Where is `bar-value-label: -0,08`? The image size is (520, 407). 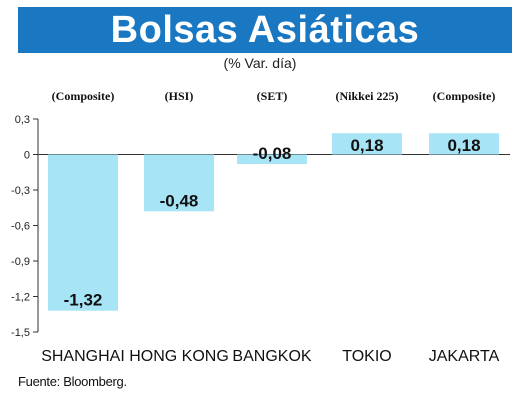 bar-value-label: -0,08 is located at coordinates (272, 153).